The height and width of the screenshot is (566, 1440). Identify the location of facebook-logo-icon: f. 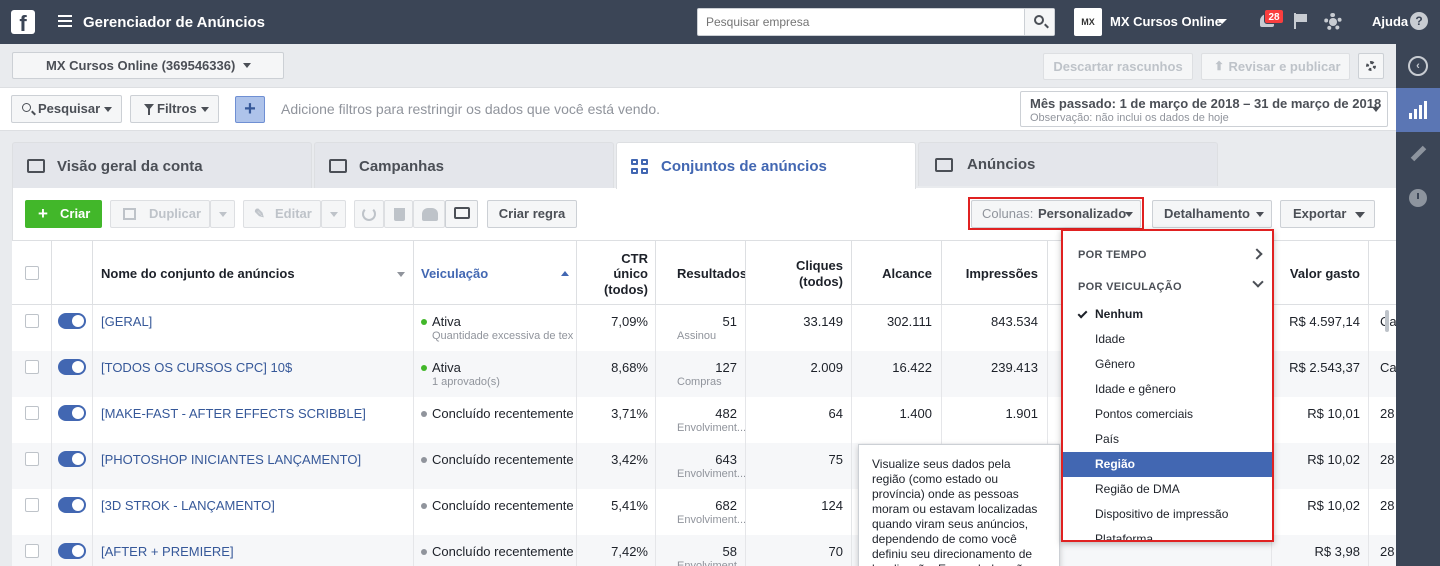
(23, 22).